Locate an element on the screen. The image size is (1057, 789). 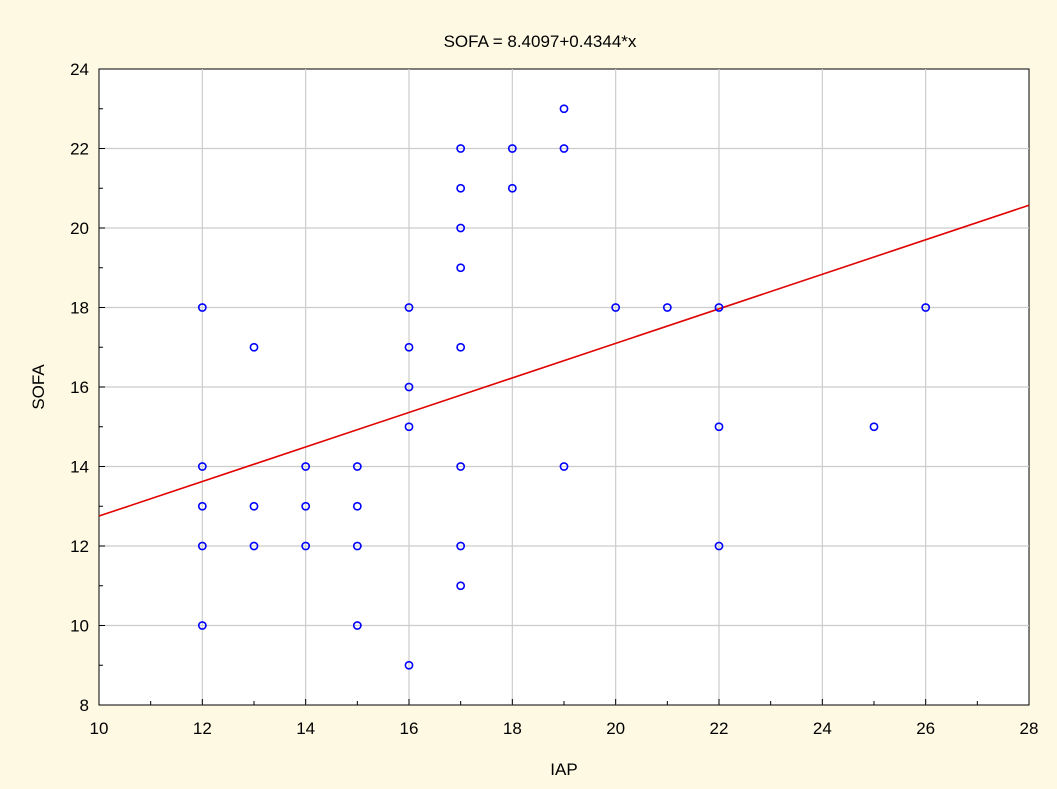
y-axis-ticks: 8 10 12 14 16 18 20 22 24 is located at coordinates (87, 387).